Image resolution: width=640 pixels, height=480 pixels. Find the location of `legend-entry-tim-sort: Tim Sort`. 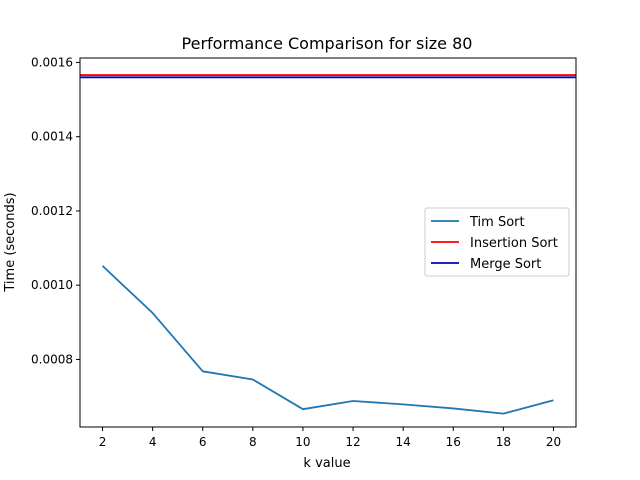

legend-entry-tim-sort: Tim Sort is located at coordinates (497, 222).